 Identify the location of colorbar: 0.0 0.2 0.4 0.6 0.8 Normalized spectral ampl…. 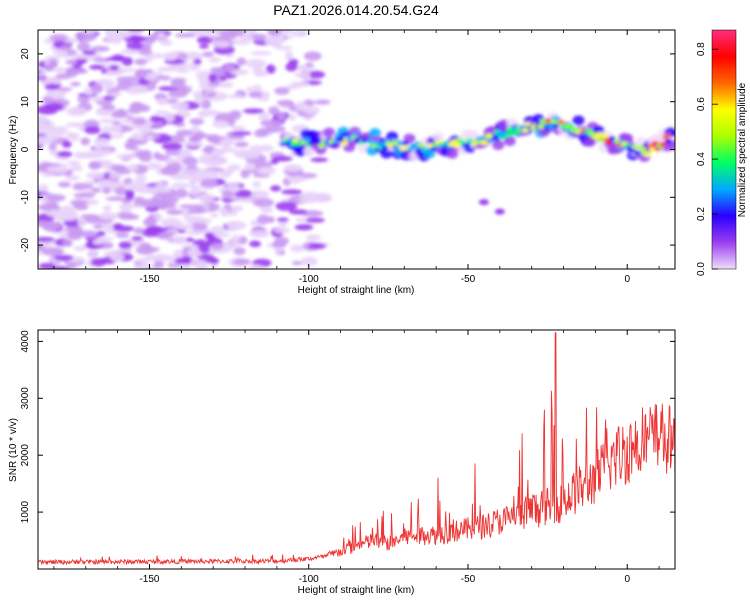
(722, 152).